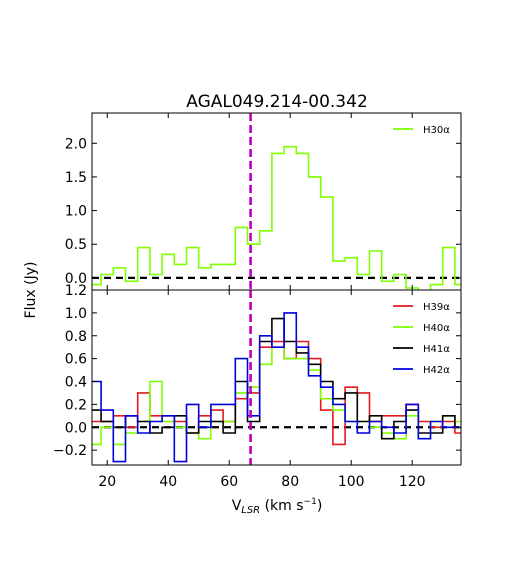  I want to click on legend-label-1-1: H40α, so click(436, 328).